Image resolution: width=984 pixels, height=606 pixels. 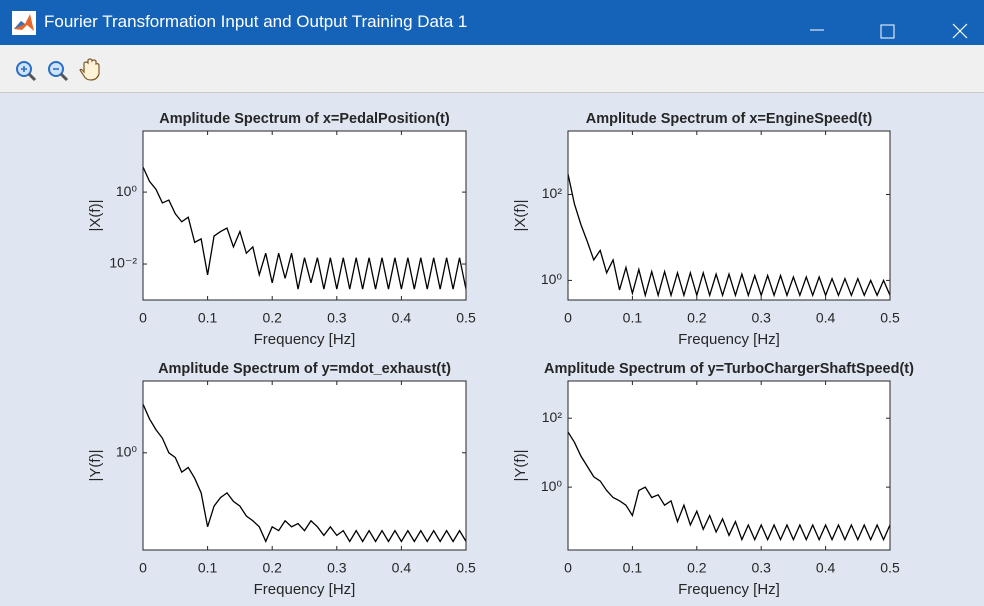 I want to click on toolbar-icons, so click(x=58, y=70).